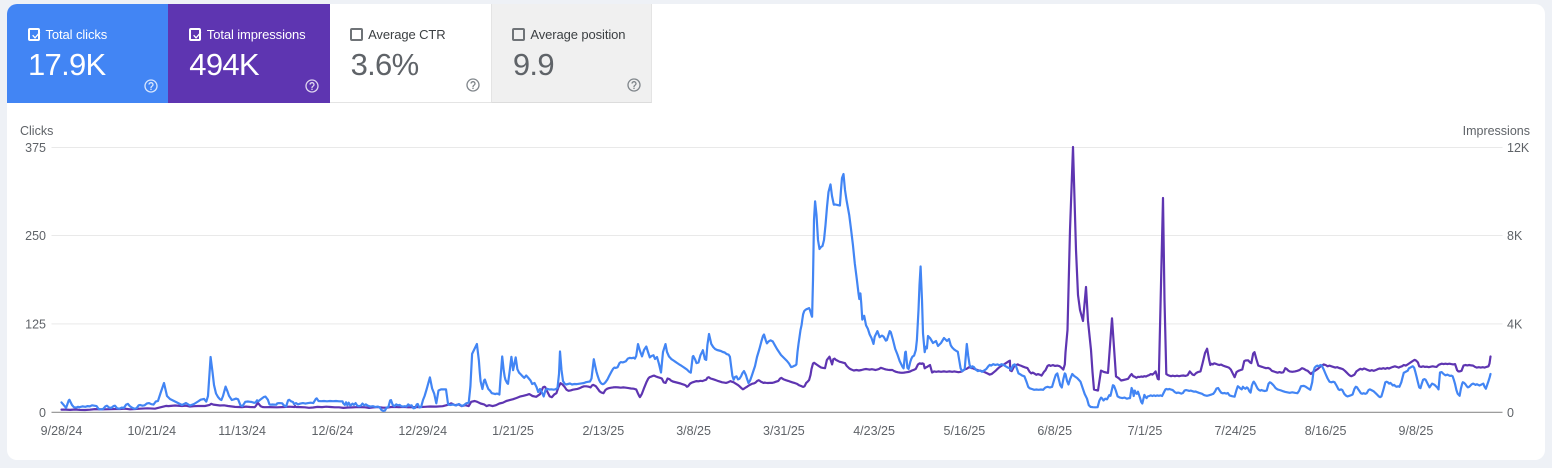  I want to click on svg-text: 1/21/25, so click(513, 431).